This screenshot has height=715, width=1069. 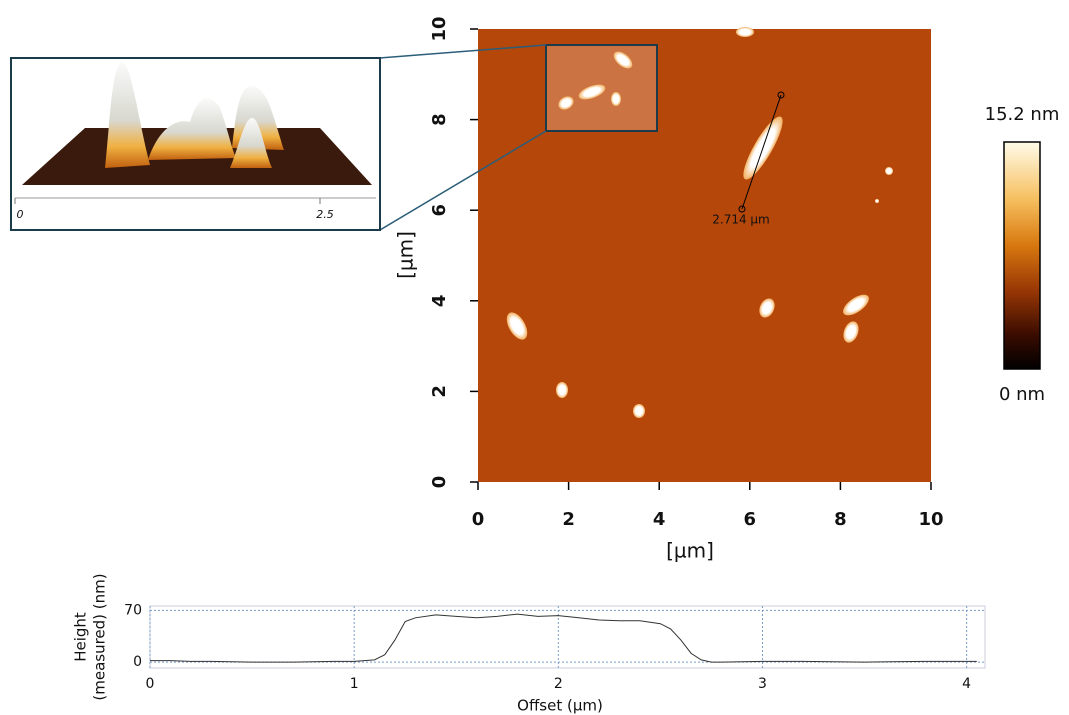 I want to click on colorbar, so click(x=1022, y=255).